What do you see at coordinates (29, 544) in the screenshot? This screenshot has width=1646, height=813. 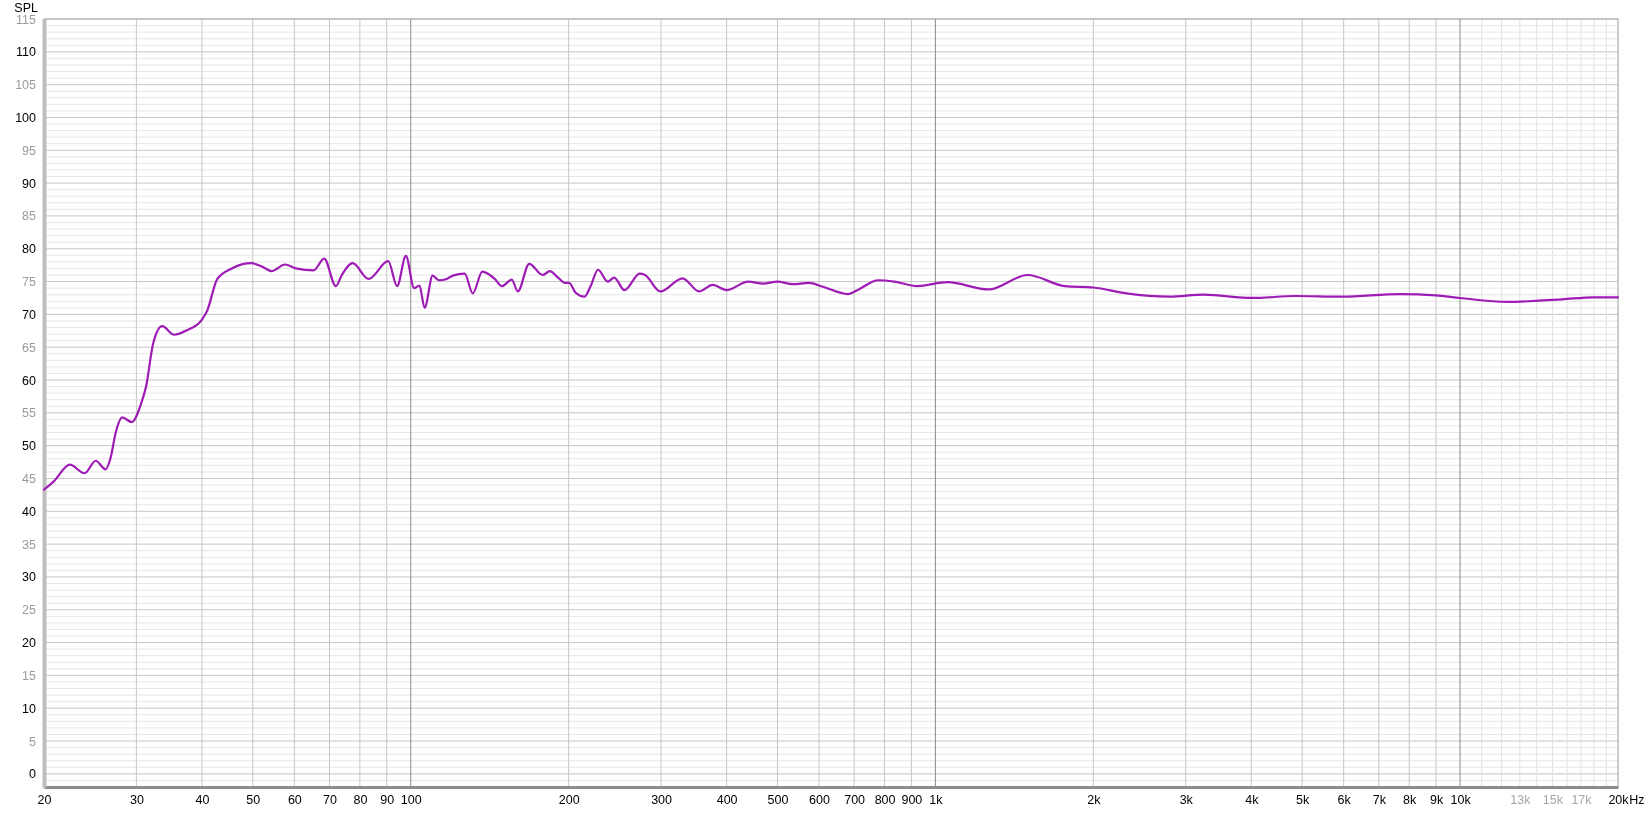 I see `y-tick-label: 35` at bounding box center [29, 544].